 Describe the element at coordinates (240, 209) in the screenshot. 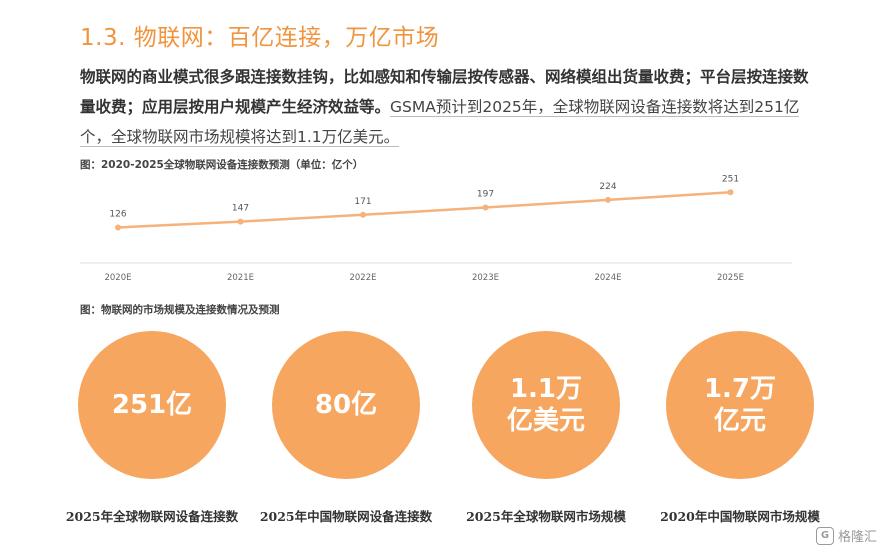

I see `data-label-2021E: 147` at that location.